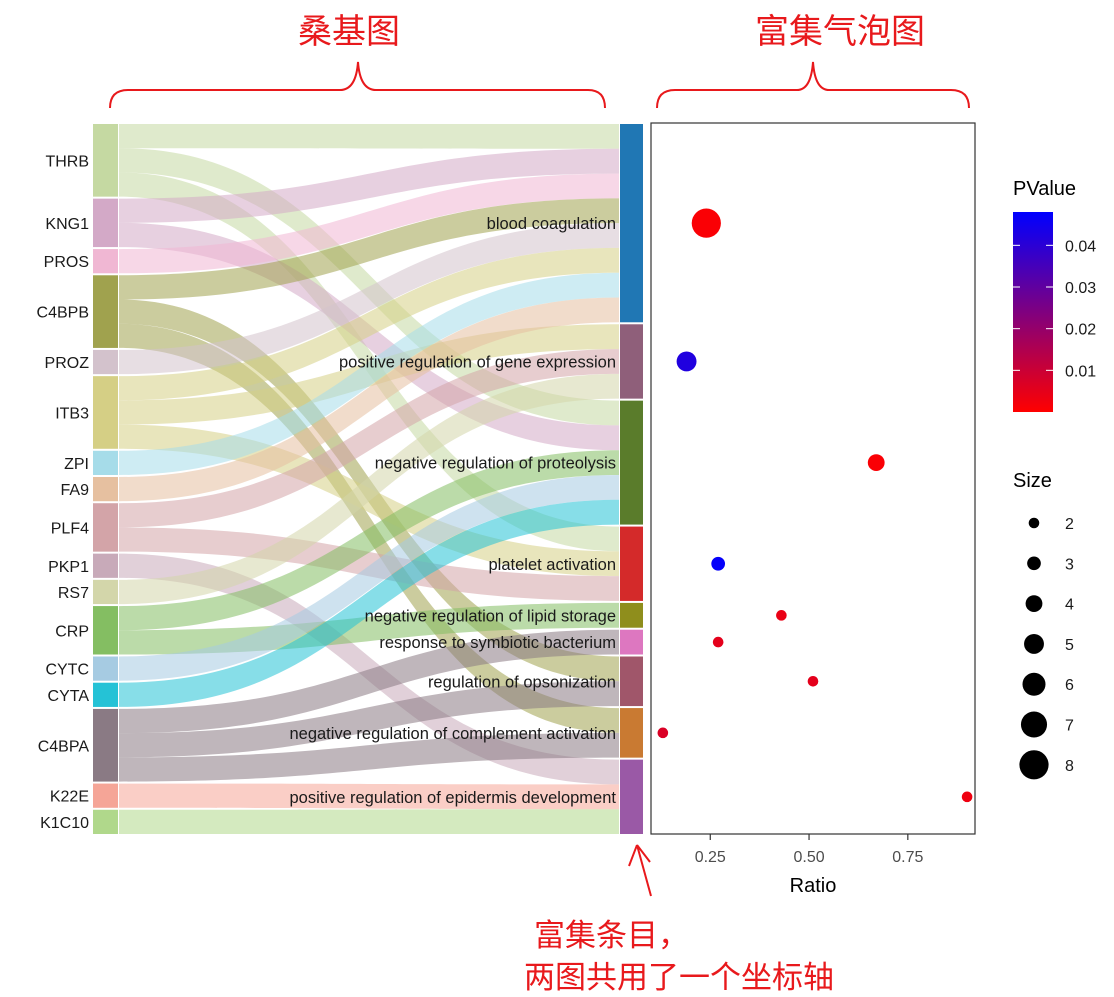 This screenshot has height=997, width=1114. What do you see at coordinates (369, 564) in the screenshot?
I see `sankey-link-plf4-to-platelet-activation` at bounding box center [369, 564].